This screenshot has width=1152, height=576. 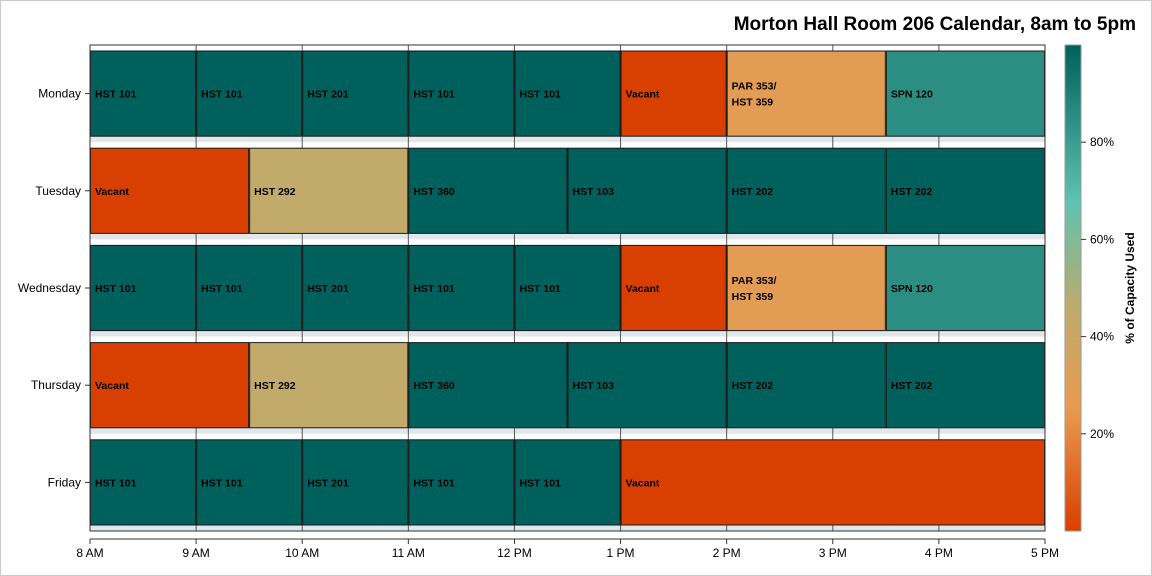 I want to click on y-tick-label: Monday, so click(x=59, y=94).